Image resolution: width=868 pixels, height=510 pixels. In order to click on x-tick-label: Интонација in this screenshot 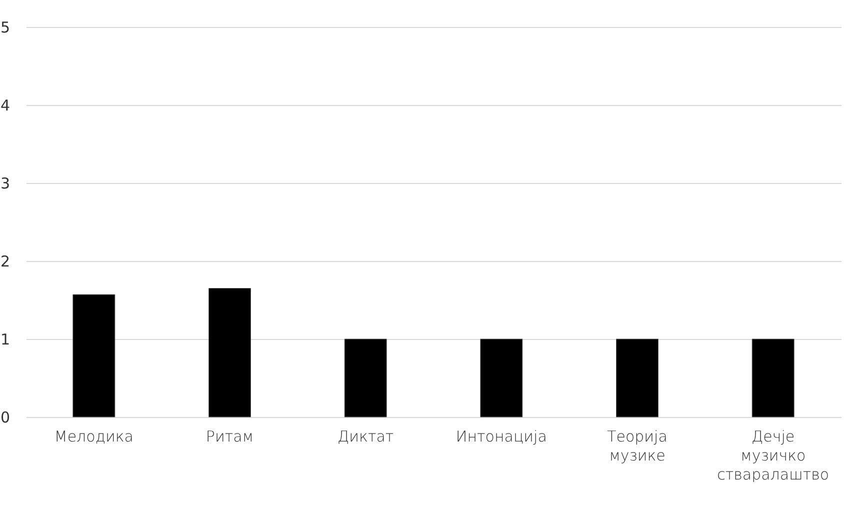, I will do `click(501, 437)`.